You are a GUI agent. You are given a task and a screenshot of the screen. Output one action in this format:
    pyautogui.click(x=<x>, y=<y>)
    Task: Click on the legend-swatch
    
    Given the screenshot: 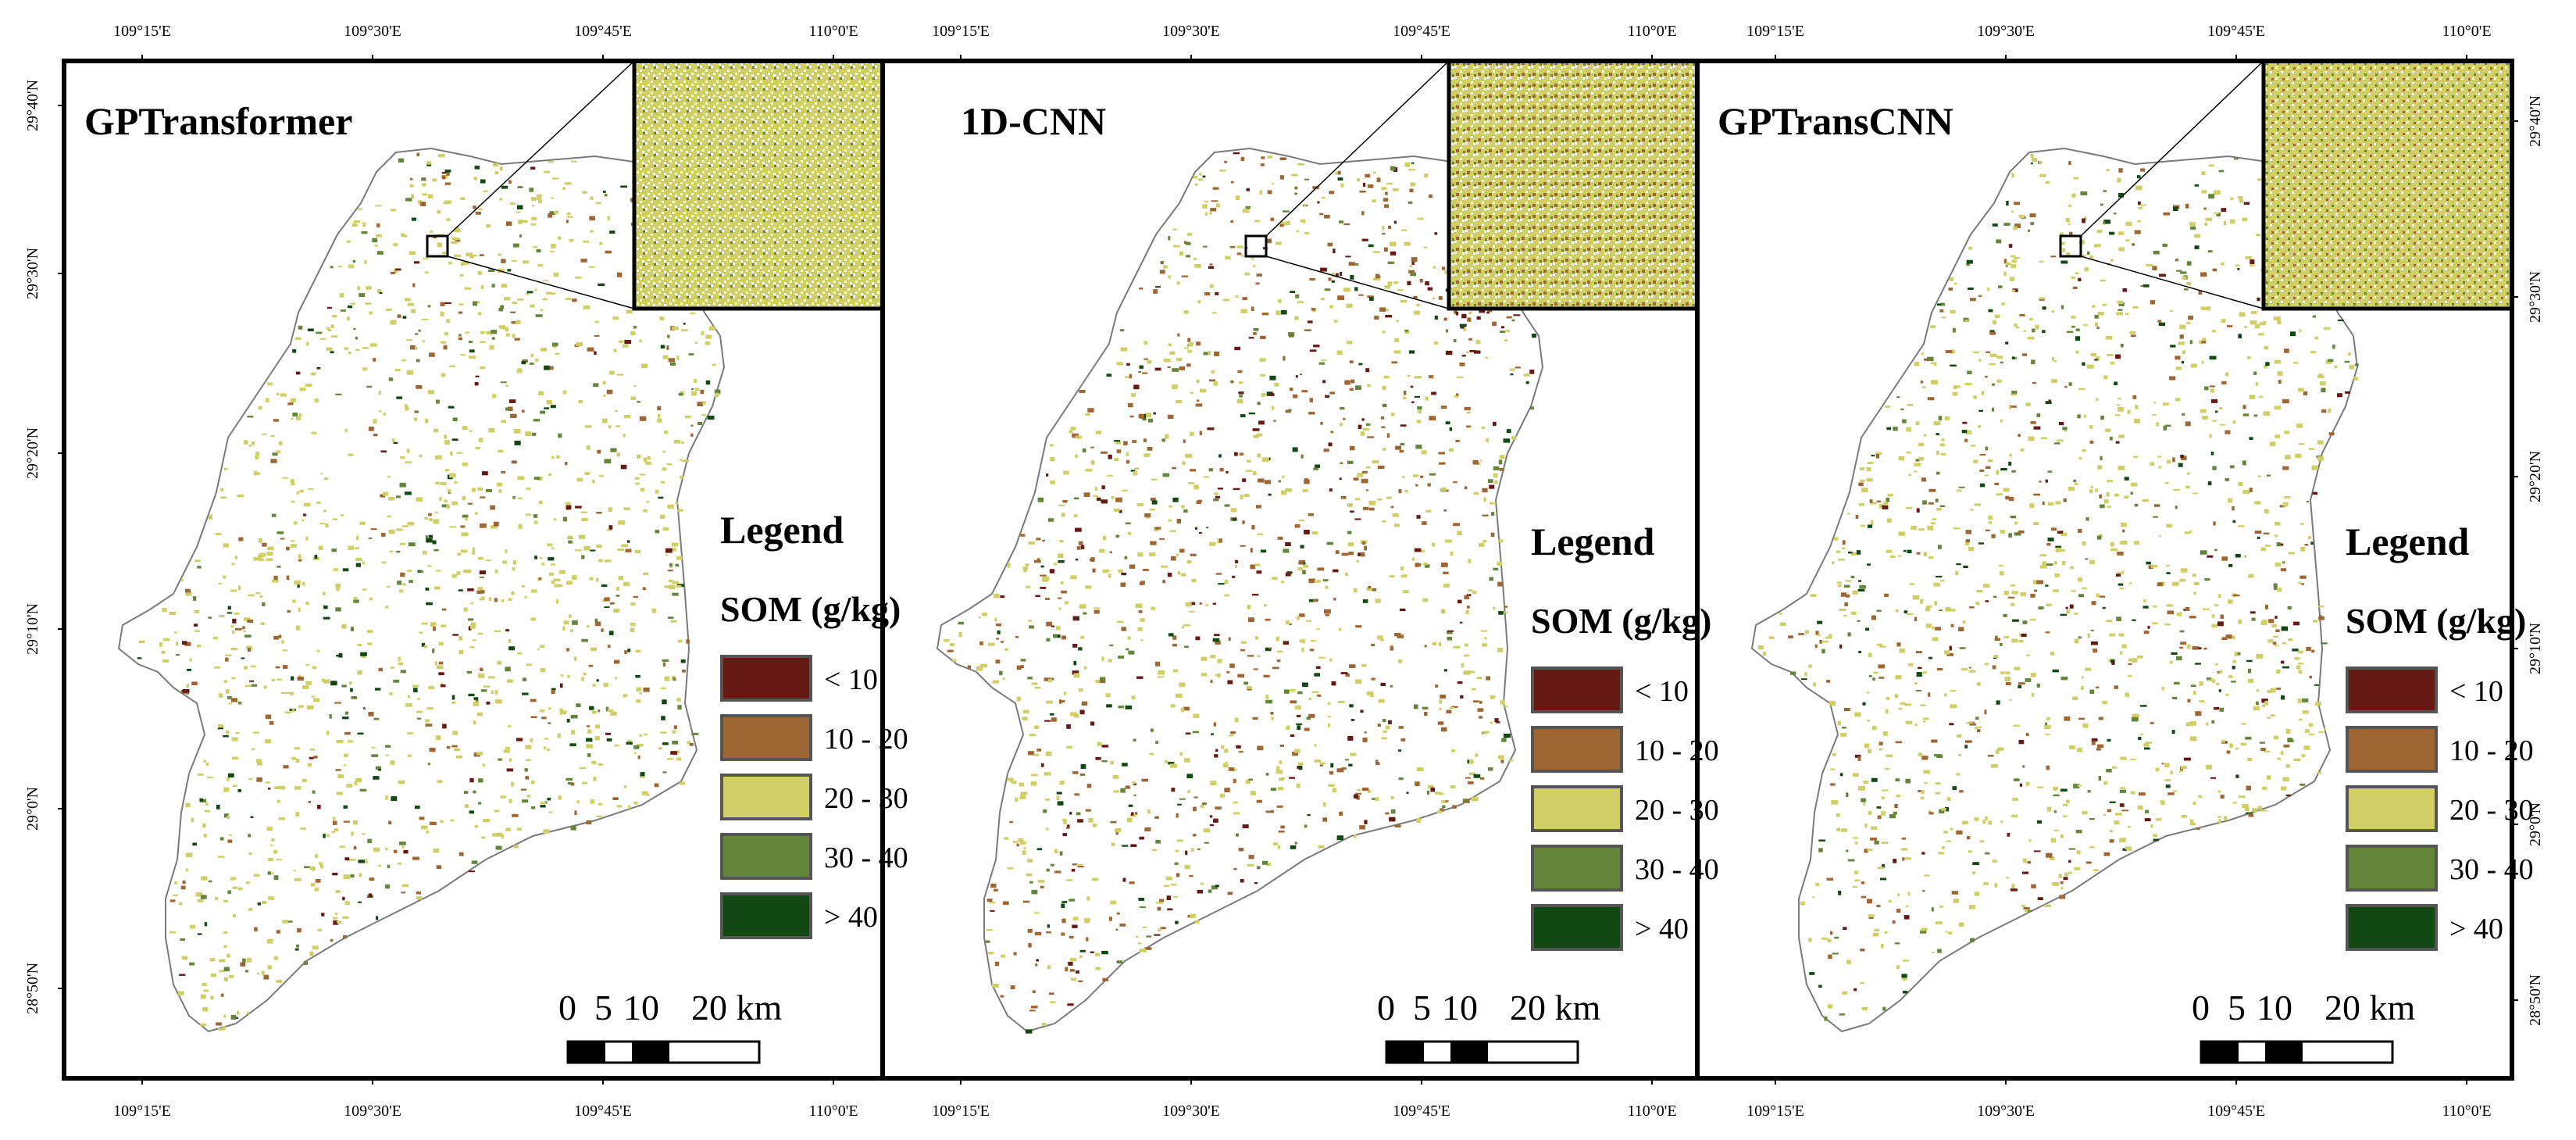 What is the action you would take?
    pyautogui.click(x=2392, y=690)
    